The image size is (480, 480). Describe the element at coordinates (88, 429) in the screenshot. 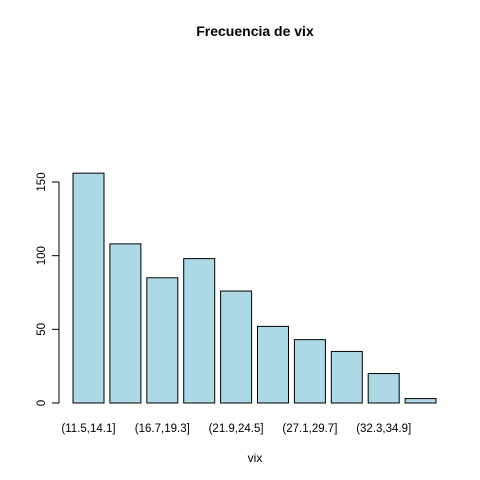

I see `x-tick-label: (11.5,14.1]` at that location.